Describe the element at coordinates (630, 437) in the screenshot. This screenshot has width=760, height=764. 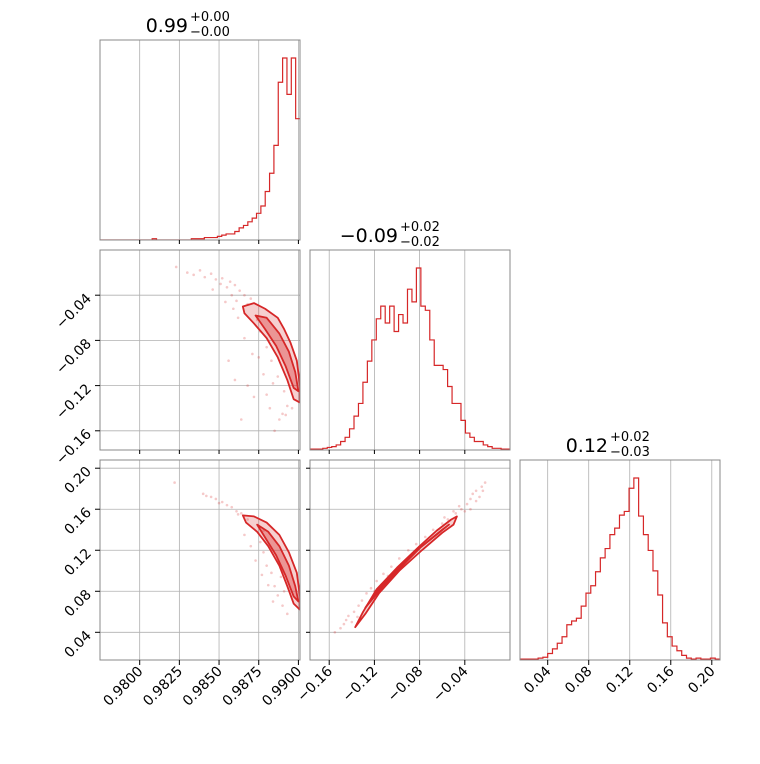
I see `title-2-plus: +0.02` at that location.